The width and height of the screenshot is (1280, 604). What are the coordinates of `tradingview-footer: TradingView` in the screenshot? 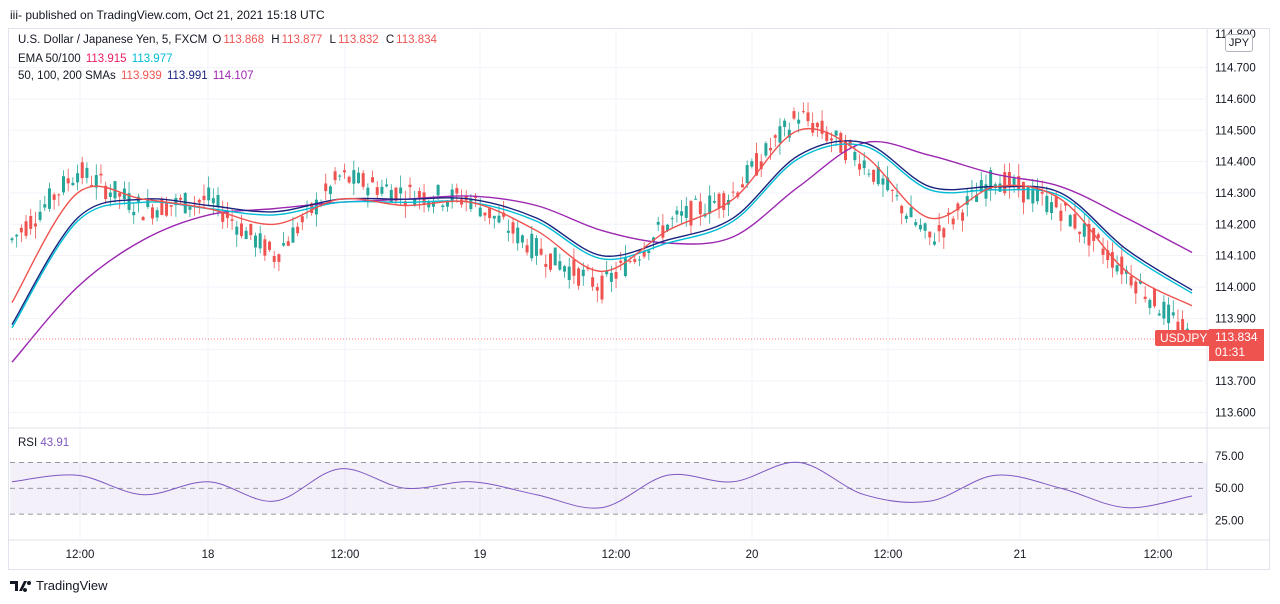 It's located at (59, 585).